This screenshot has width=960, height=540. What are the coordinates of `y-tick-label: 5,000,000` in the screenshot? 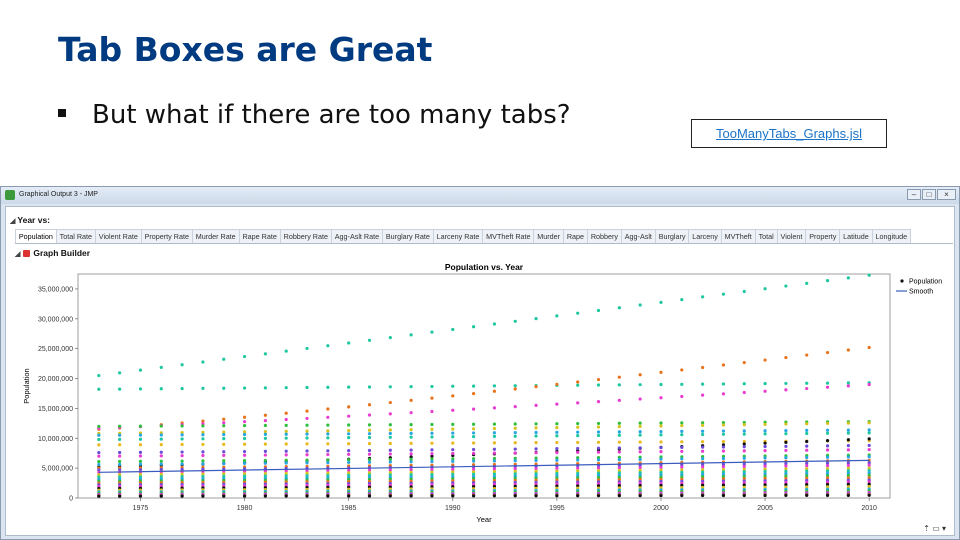 It's located at (57, 469).